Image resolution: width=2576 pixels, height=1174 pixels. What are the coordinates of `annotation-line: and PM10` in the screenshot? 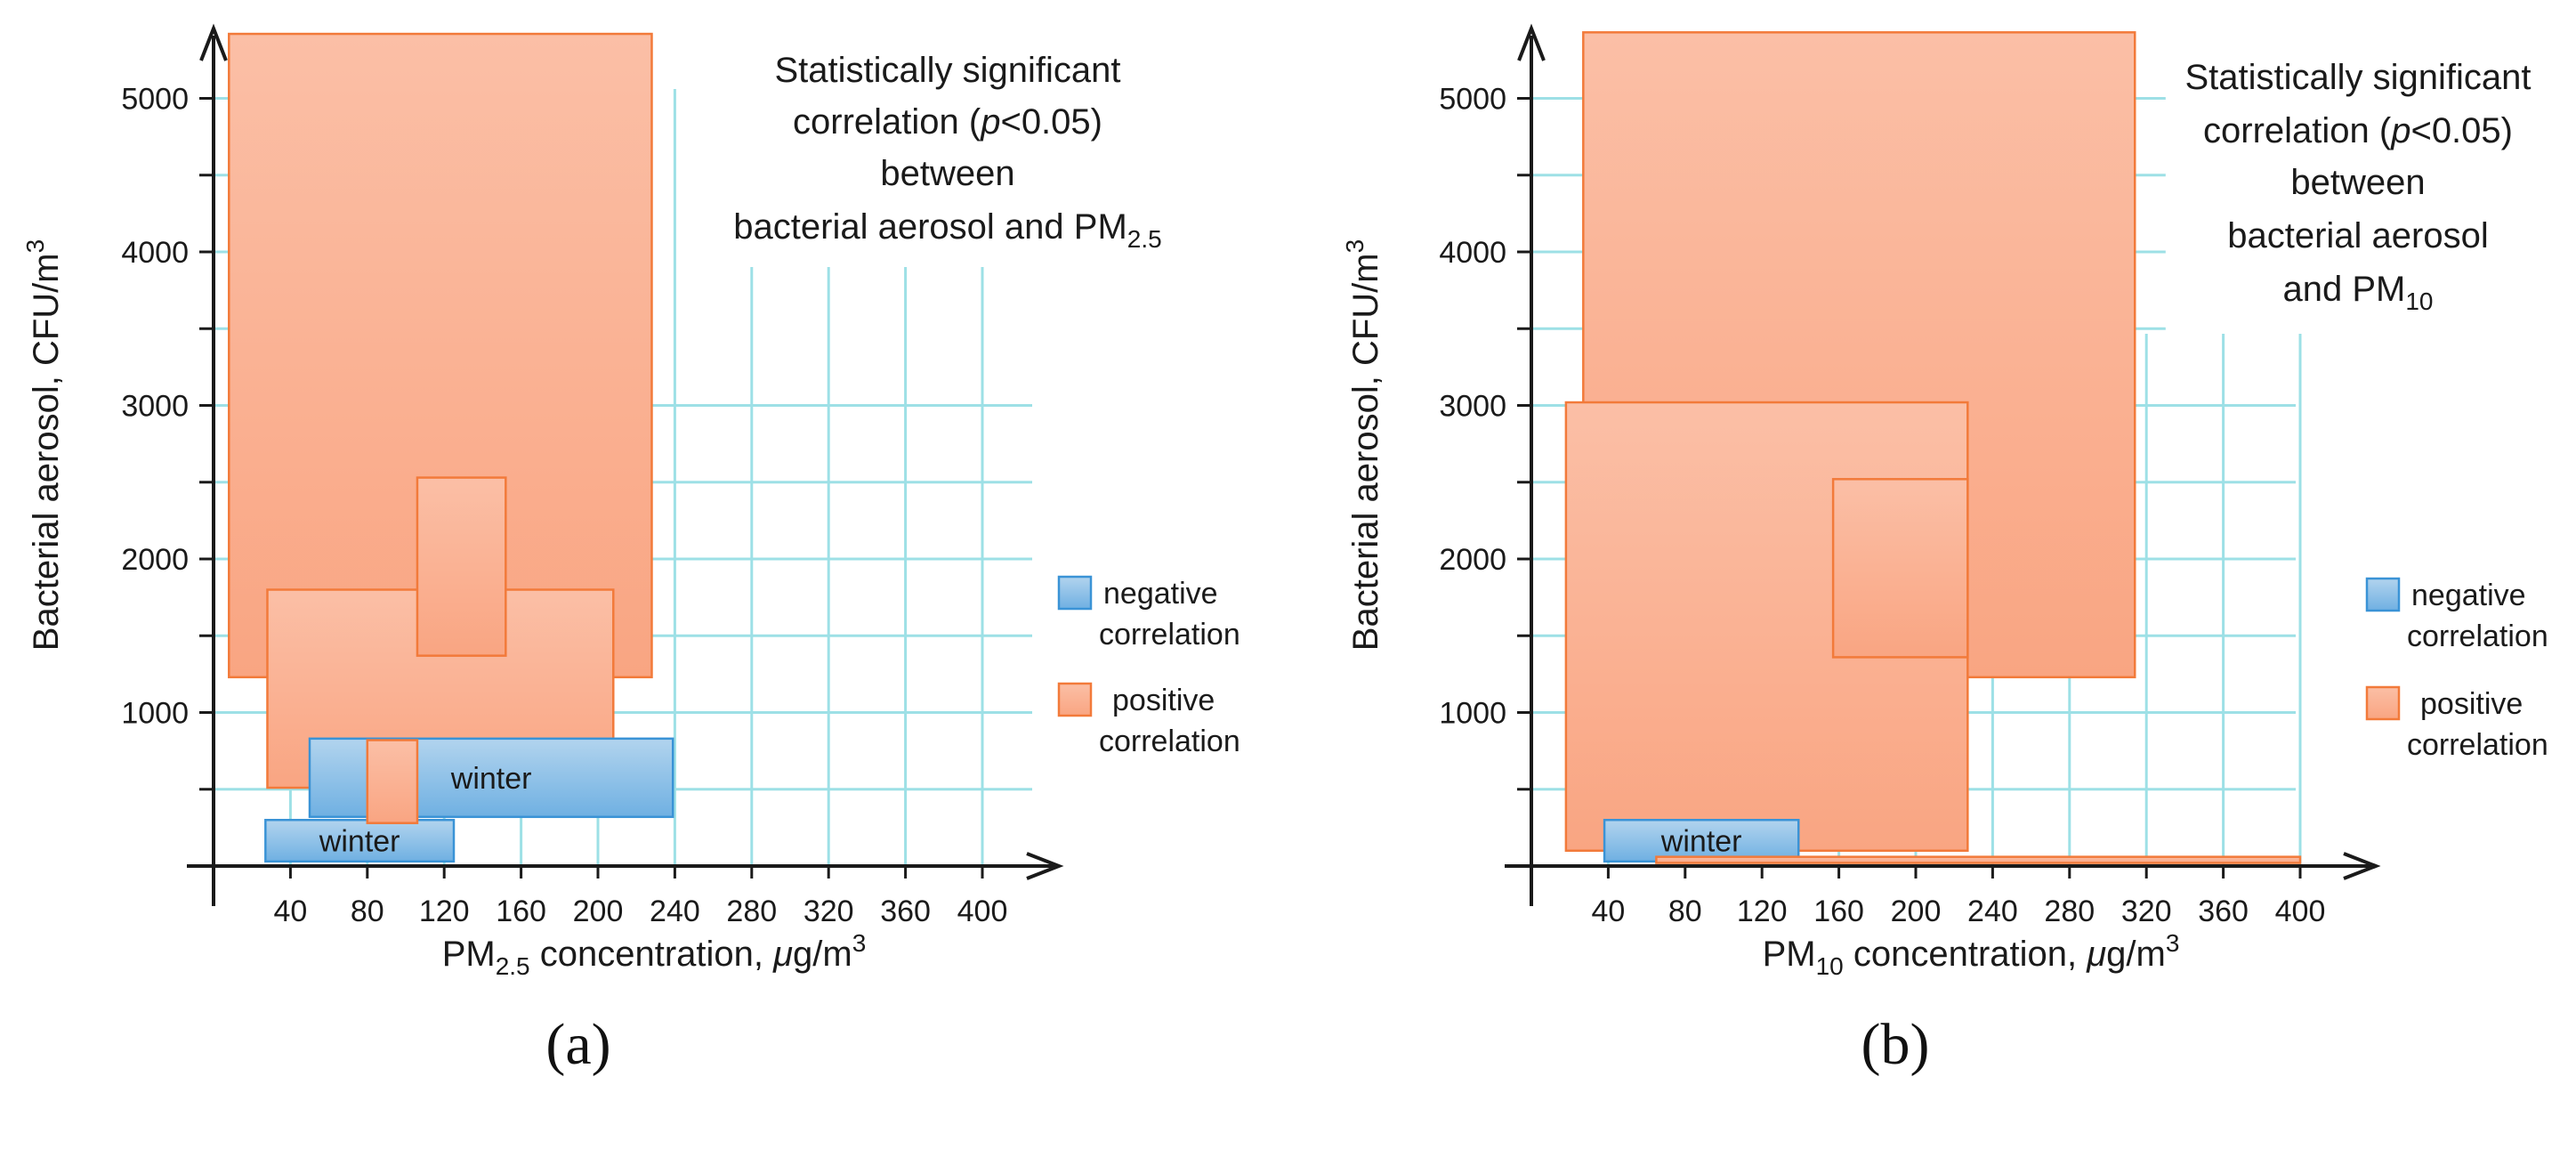 It's located at (2357, 292).